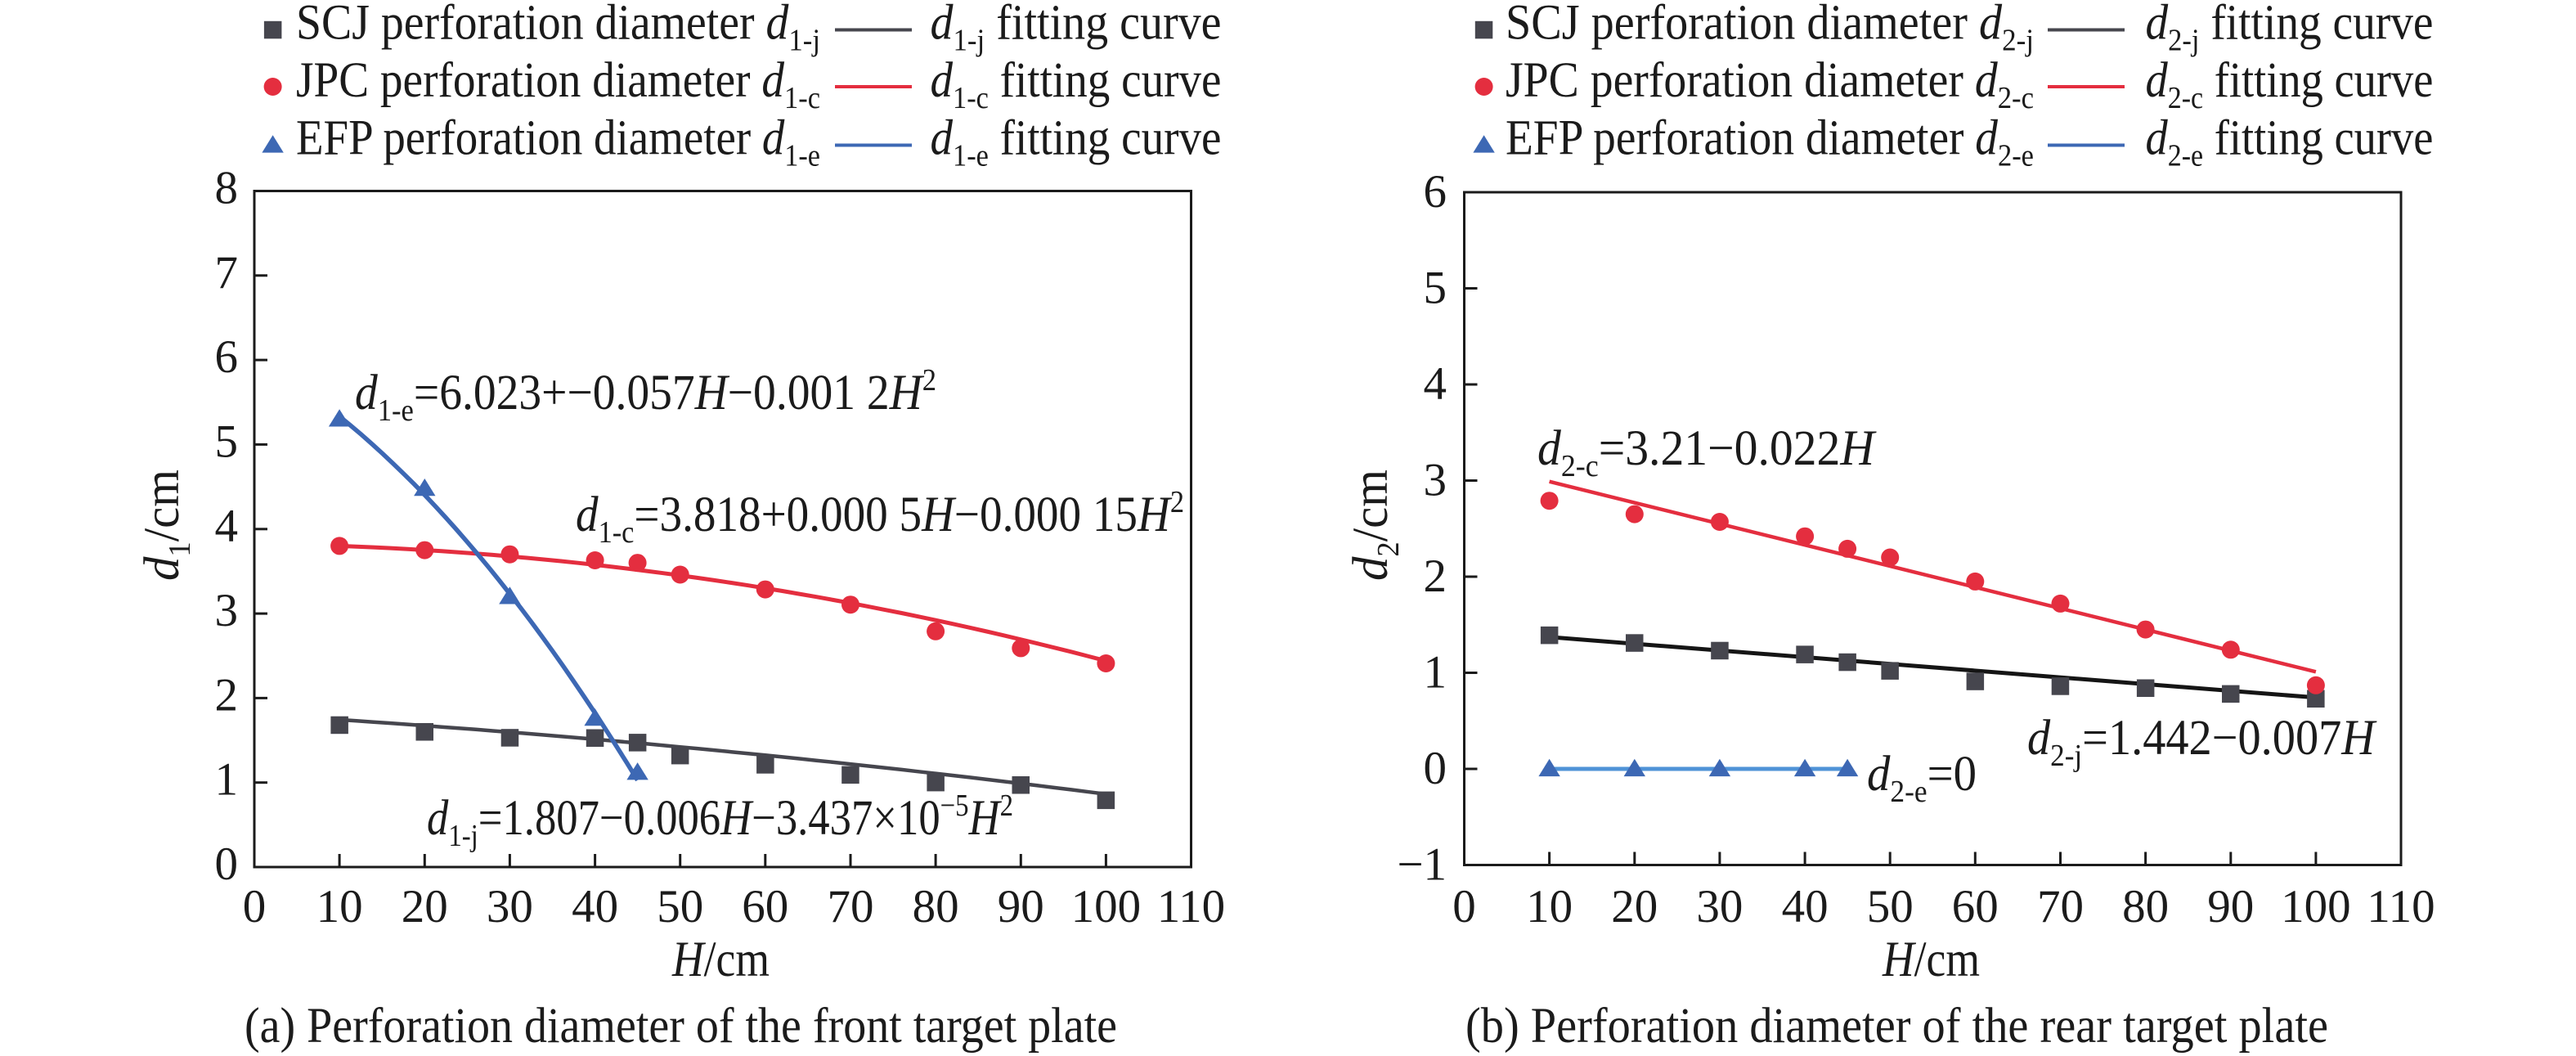 This screenshot has width=2576, height=1056. I want to click on svg-text: SCJ perforation diameter d1-j​, so click(558, 29).